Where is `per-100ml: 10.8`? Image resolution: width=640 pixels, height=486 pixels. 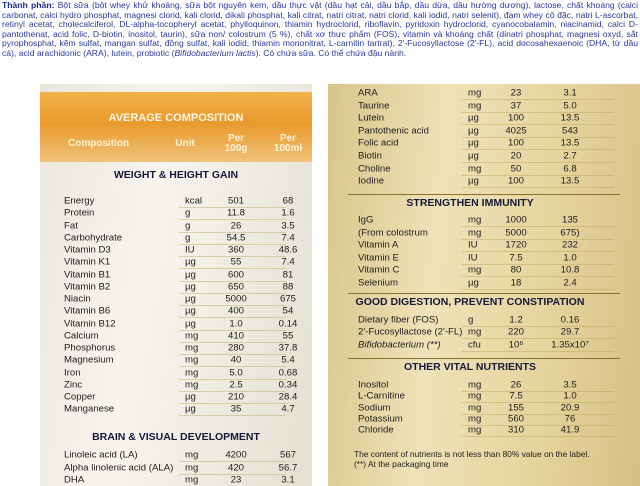
per-100ml: 10.8 is located at coordinates (570, 270).